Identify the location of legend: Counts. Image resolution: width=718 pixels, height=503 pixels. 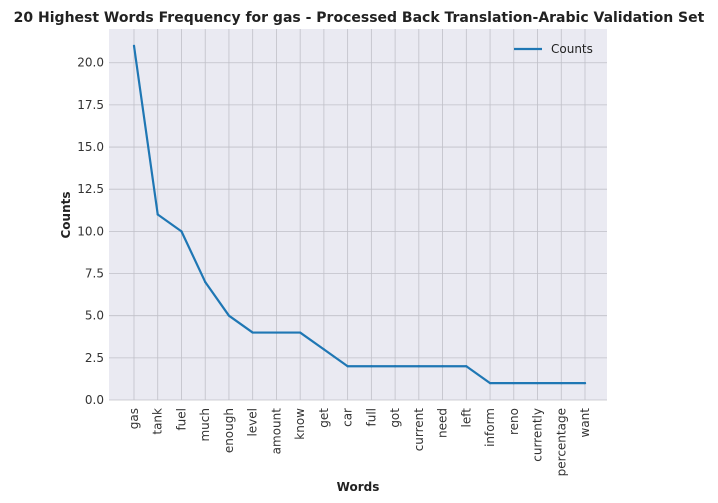
(553, 49).